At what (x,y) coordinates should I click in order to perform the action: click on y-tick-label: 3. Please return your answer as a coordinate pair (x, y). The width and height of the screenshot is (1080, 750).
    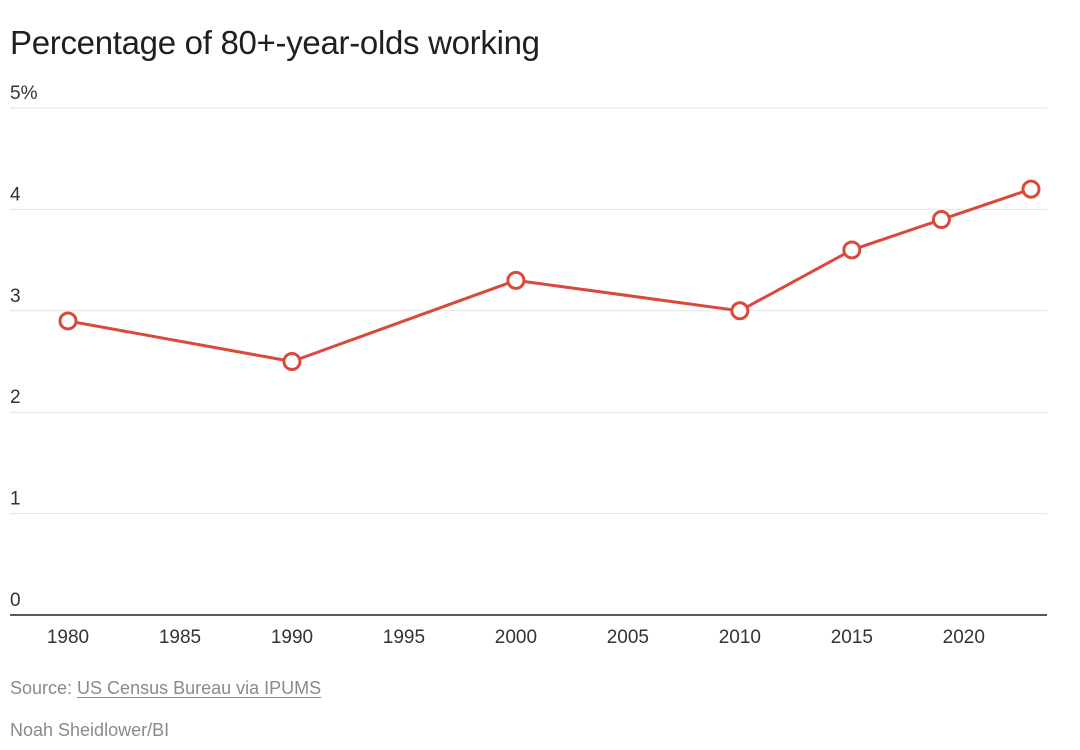
    Looking at the image, I should click on (15, 296).